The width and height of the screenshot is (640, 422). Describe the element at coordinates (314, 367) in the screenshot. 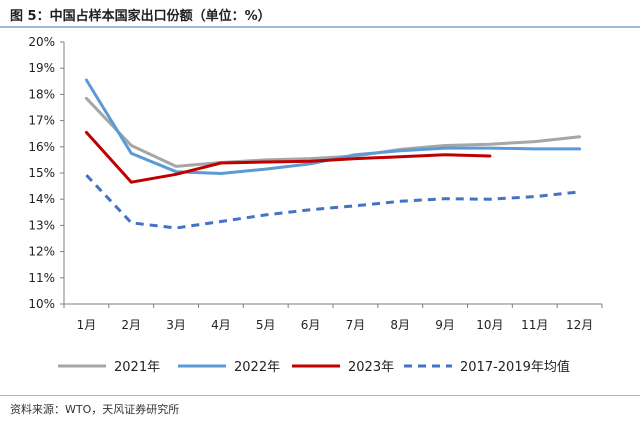

I see `chart-legend: 2021年 2022年 2023年 2017-2019年均值` at that location.